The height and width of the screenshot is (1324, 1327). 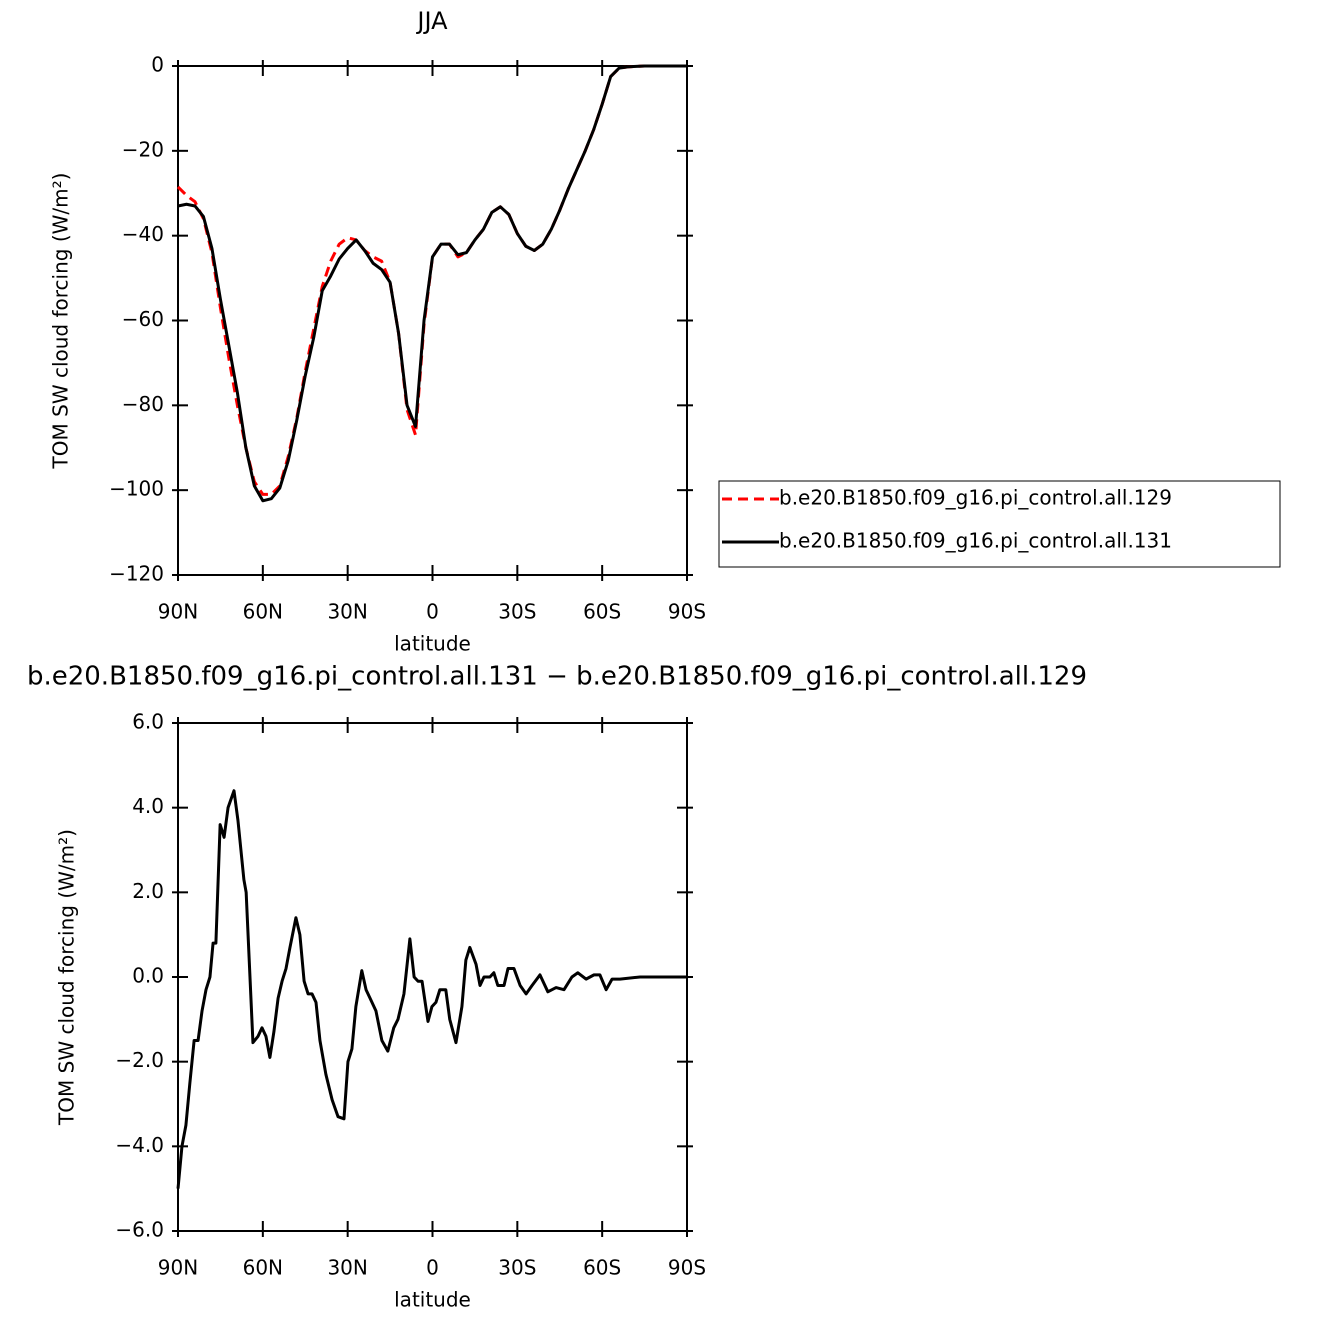 What do you see at coordinates (999, 524) in the screenshot?
I see `legend-box` at bounding box center [999, 524].